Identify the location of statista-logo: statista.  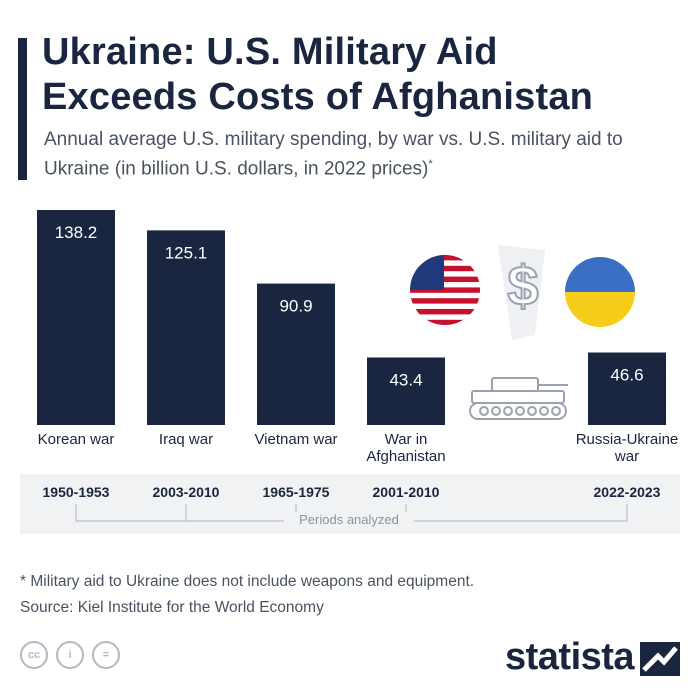
(570, 657).